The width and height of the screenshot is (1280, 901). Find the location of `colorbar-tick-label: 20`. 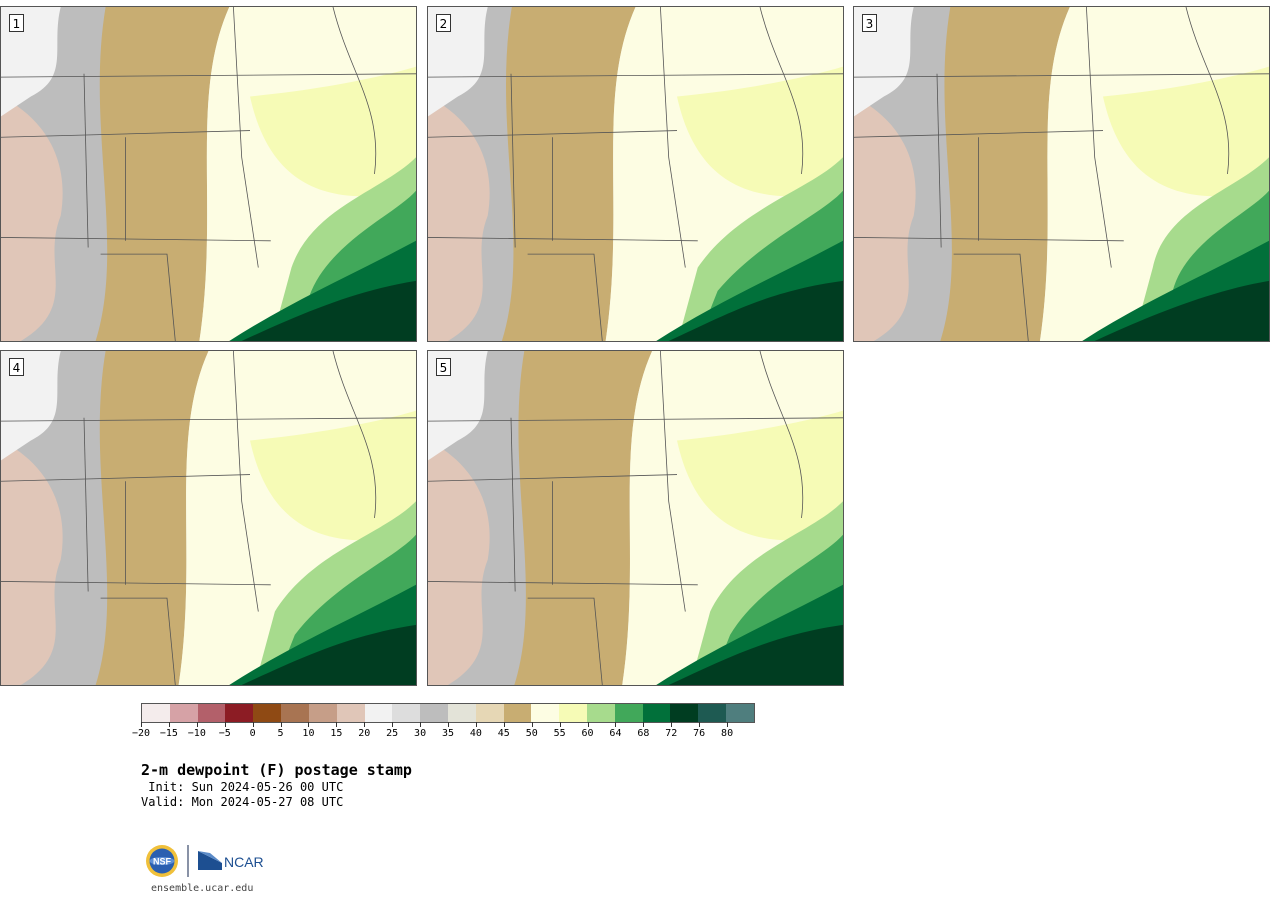

colorbar-tick-label: 20 is located at coordinates (364, 733).